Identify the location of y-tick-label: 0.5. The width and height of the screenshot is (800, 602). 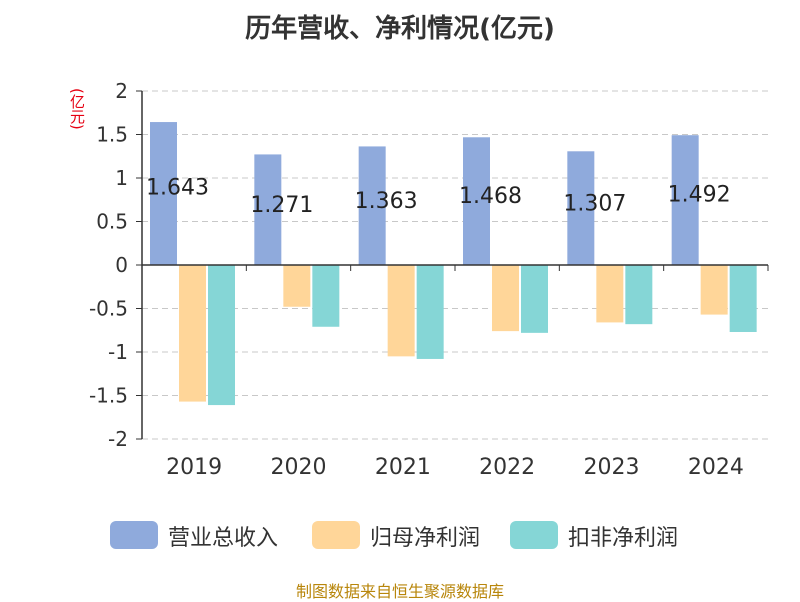
(112, 222).